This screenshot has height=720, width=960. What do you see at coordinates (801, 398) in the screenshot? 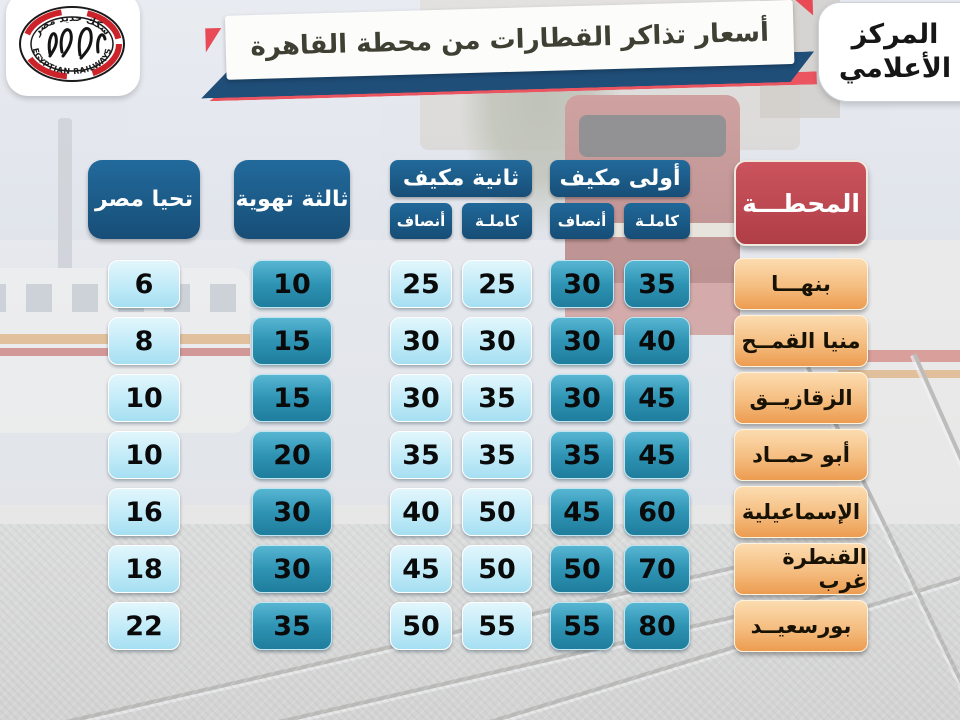
I see `station-cell: الزقازيــق` at bounding box center [801, 398].